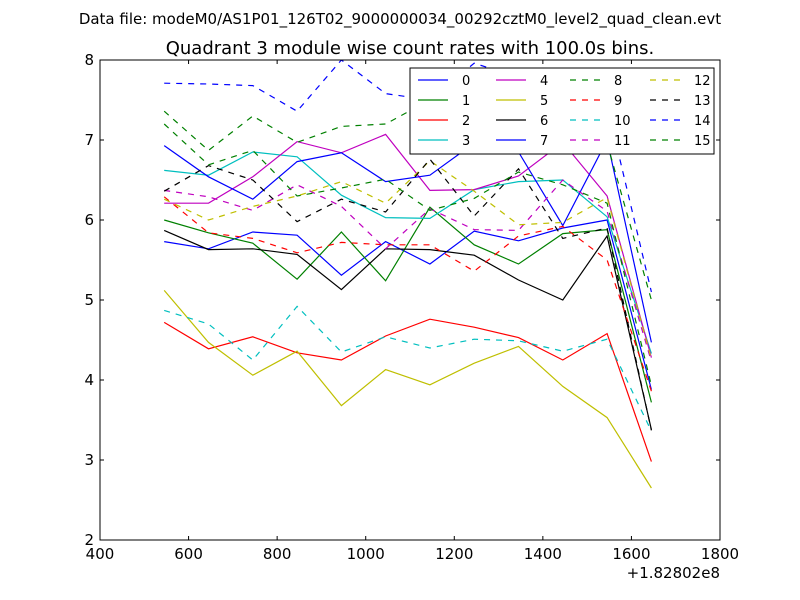 This screenshot has height=600, width=800. What do you see at coordinates (562, 111) in the screenshot?
I see `legend-box` at bounding box center [562, 111].